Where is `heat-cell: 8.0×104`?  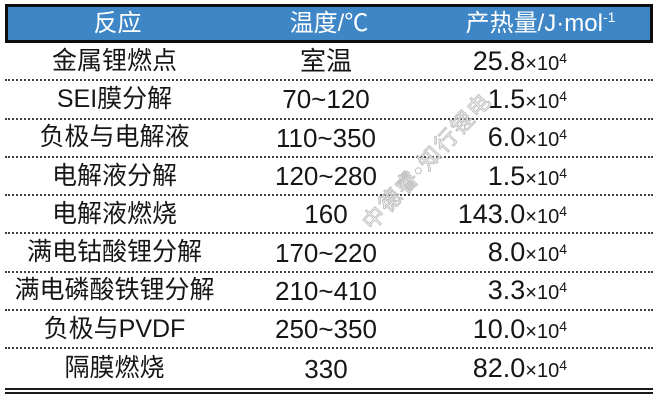
heat-cell: 8.0×104 is located at coordinates (537, 252).